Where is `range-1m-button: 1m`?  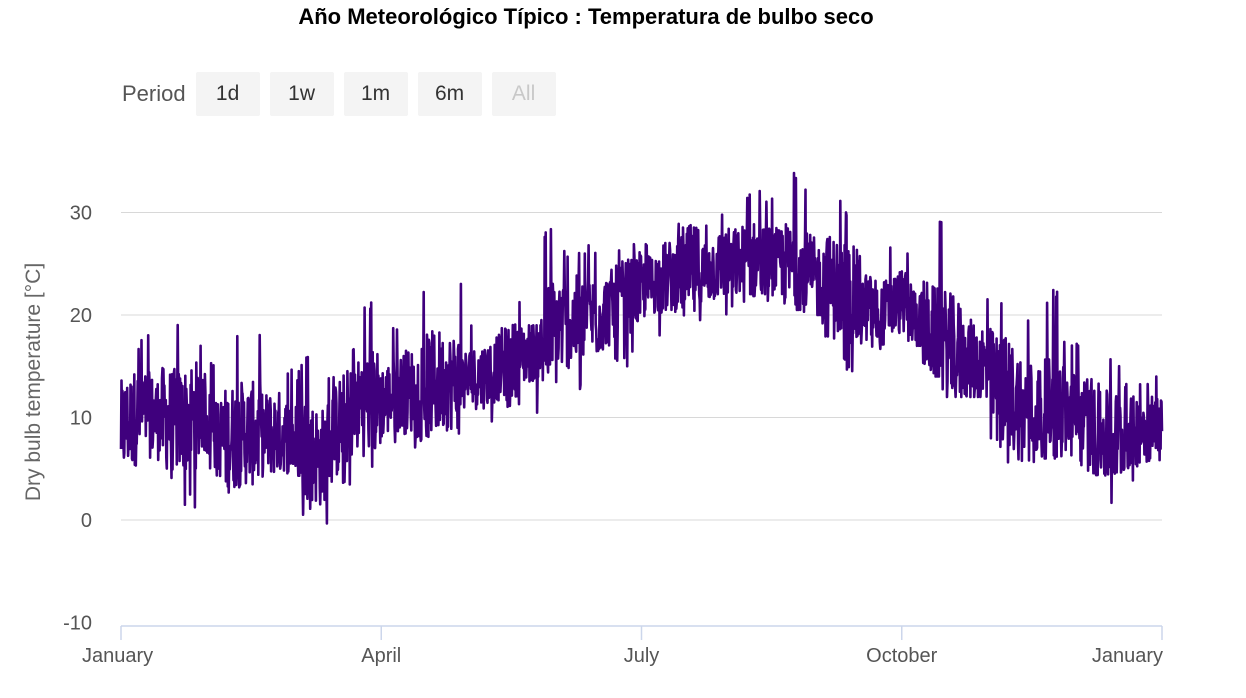 range-1m-button: 1m is located at coordinates (375, 94).